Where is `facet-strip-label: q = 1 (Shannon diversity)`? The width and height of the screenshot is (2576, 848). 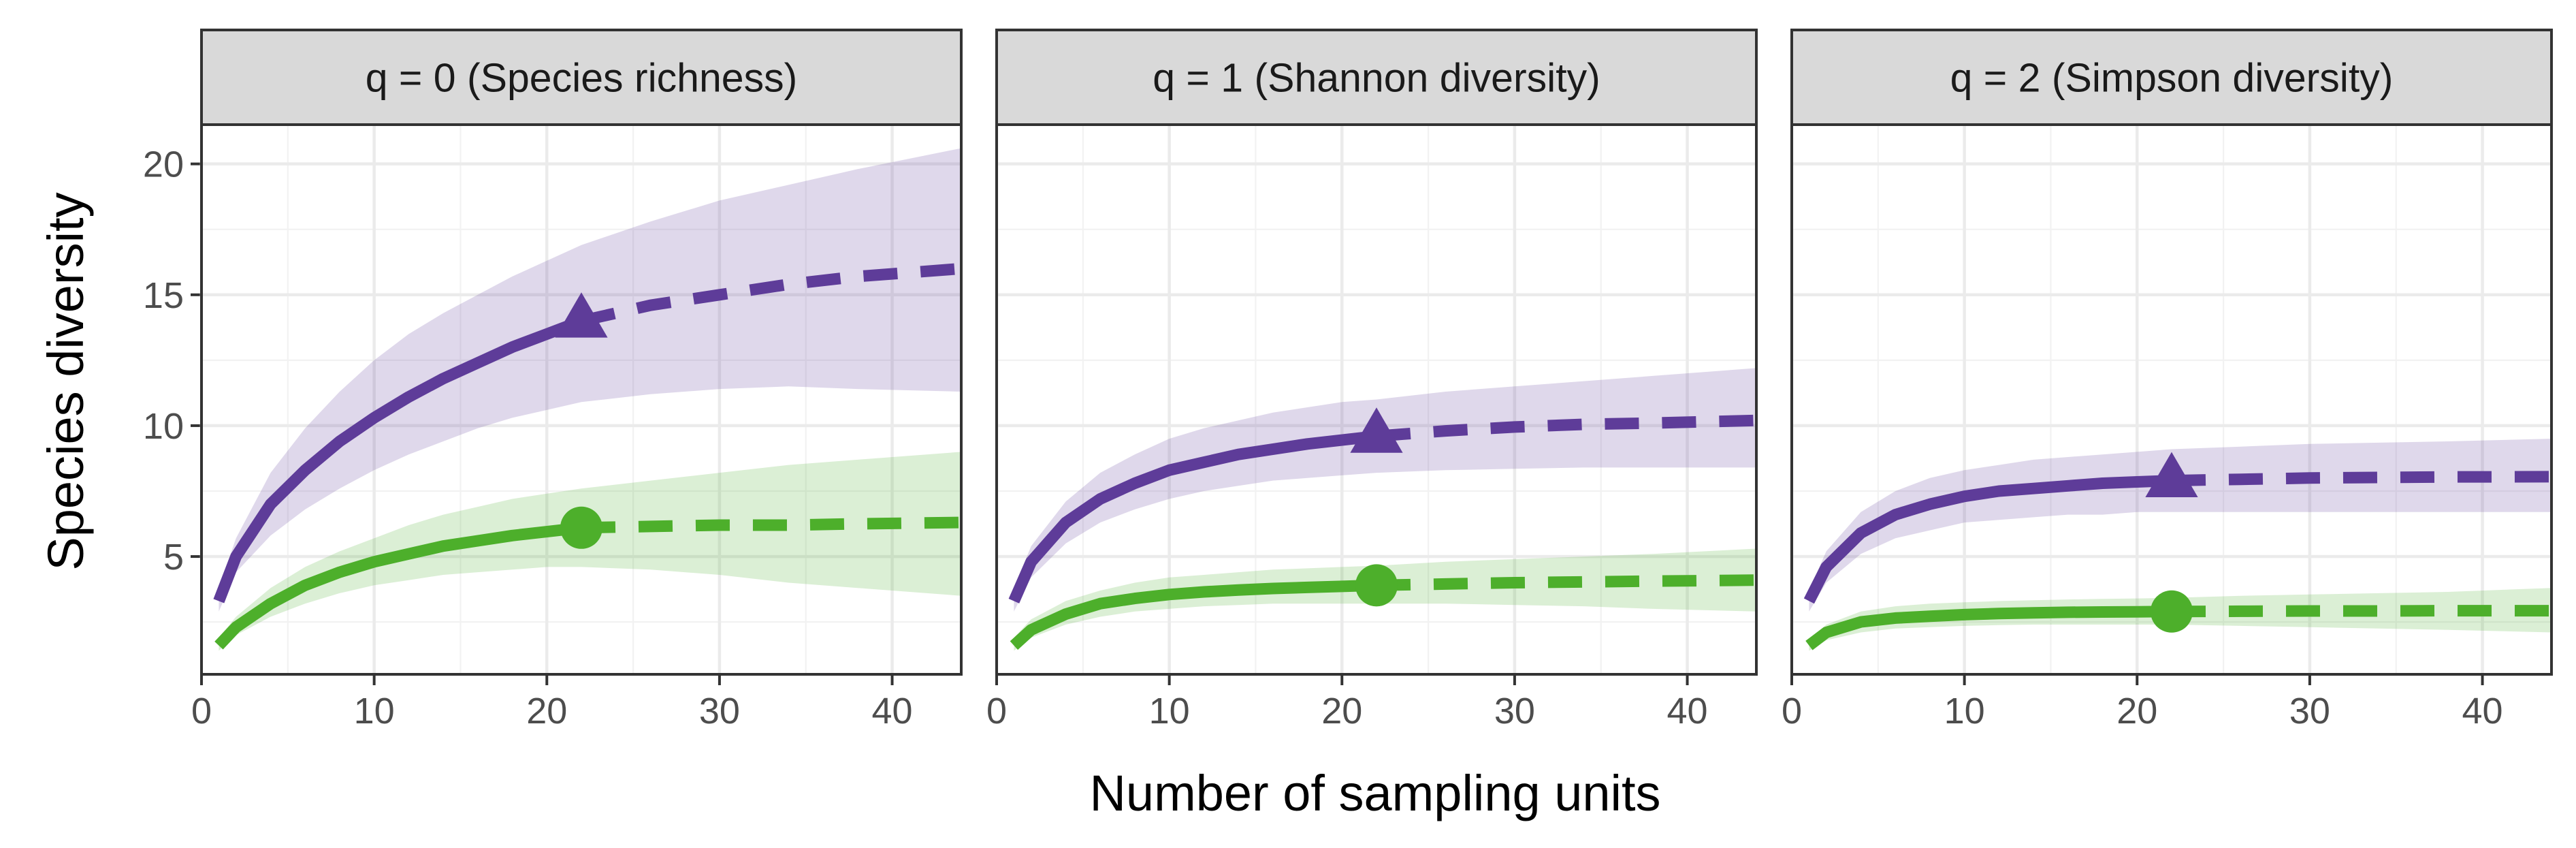 facet-strip-label: q = 1 (Shannon diversity) is located at coordinates (1377, 78).